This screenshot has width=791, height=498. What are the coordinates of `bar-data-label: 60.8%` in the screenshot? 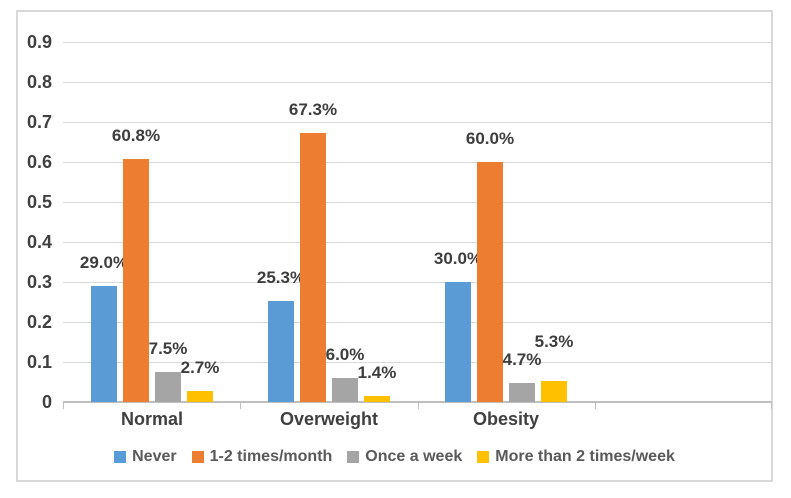 It's located at (136, 135).